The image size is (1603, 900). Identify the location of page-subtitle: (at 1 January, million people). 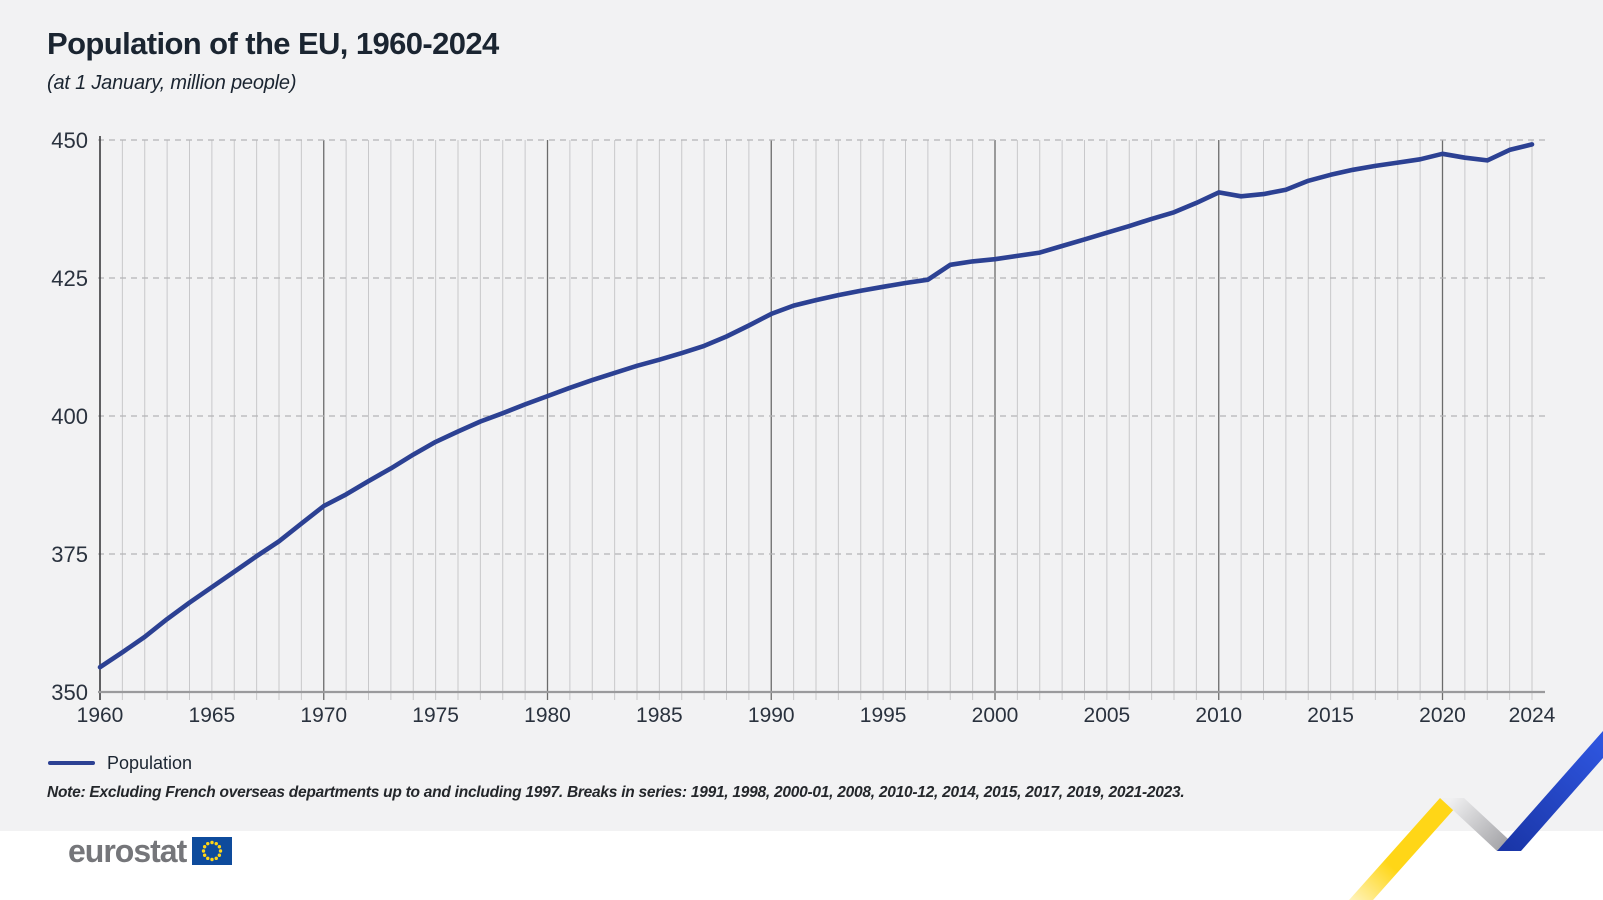
(172, 83).